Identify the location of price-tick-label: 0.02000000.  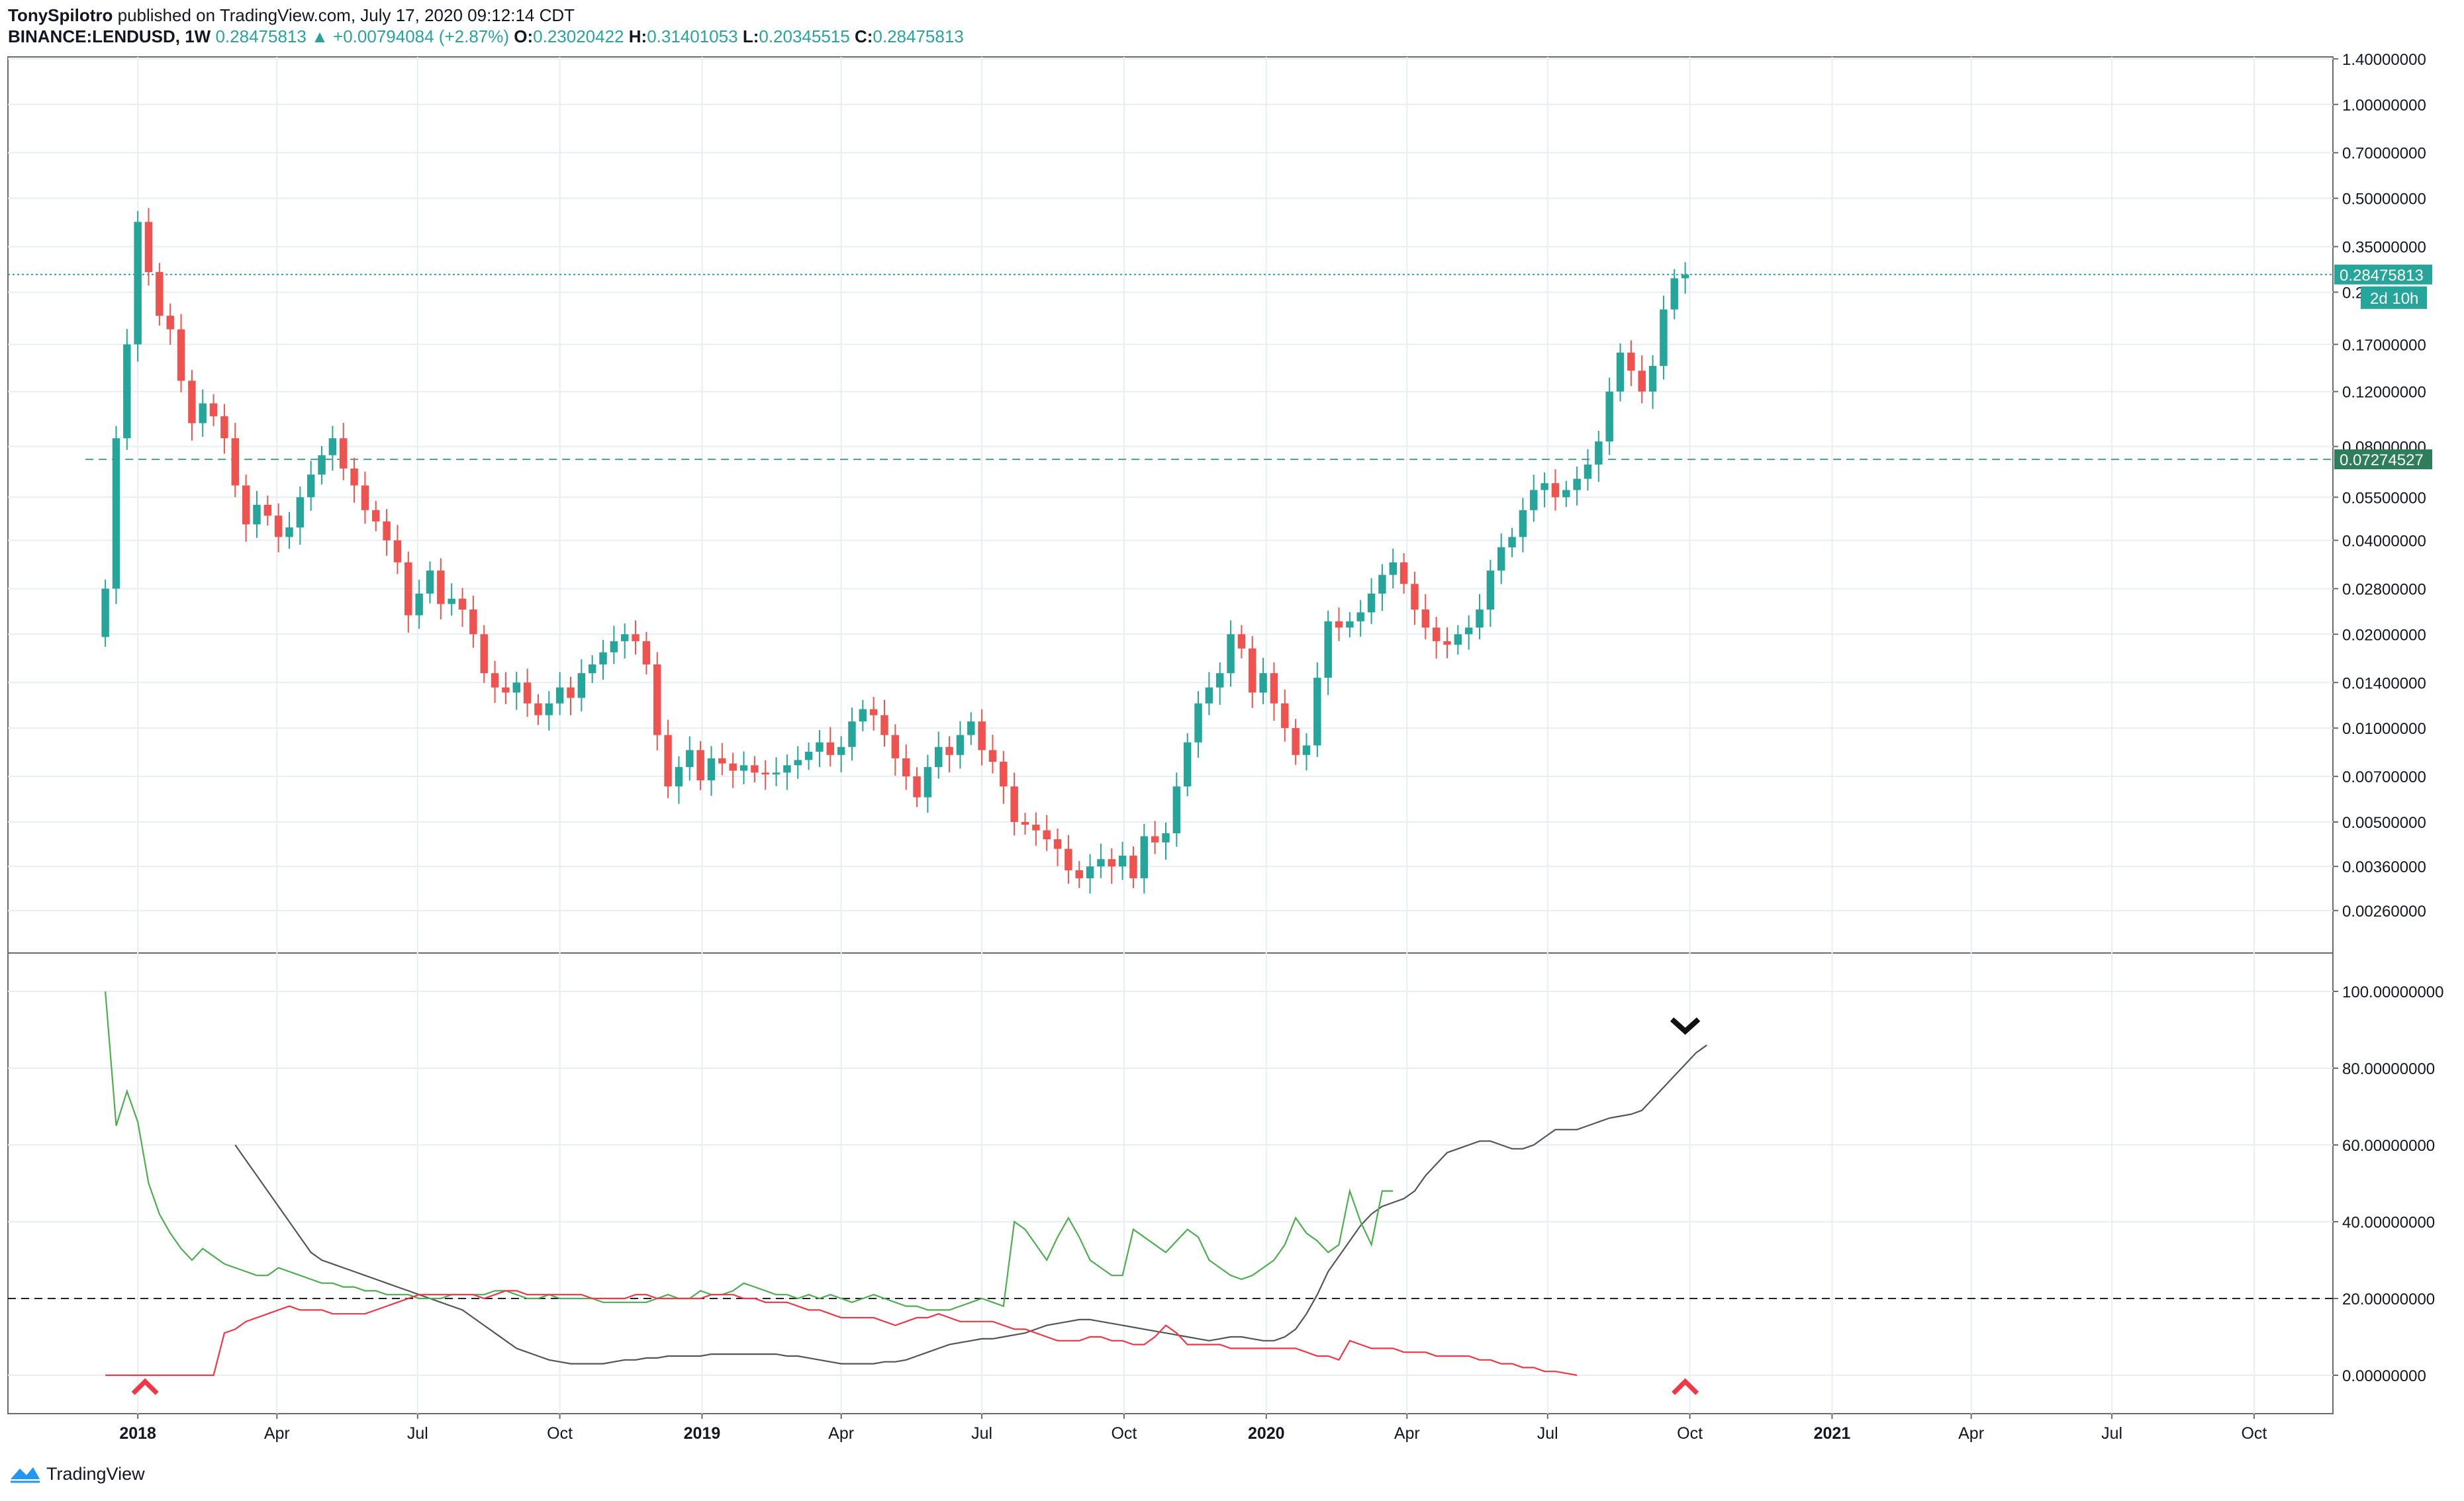
(2384, 635).